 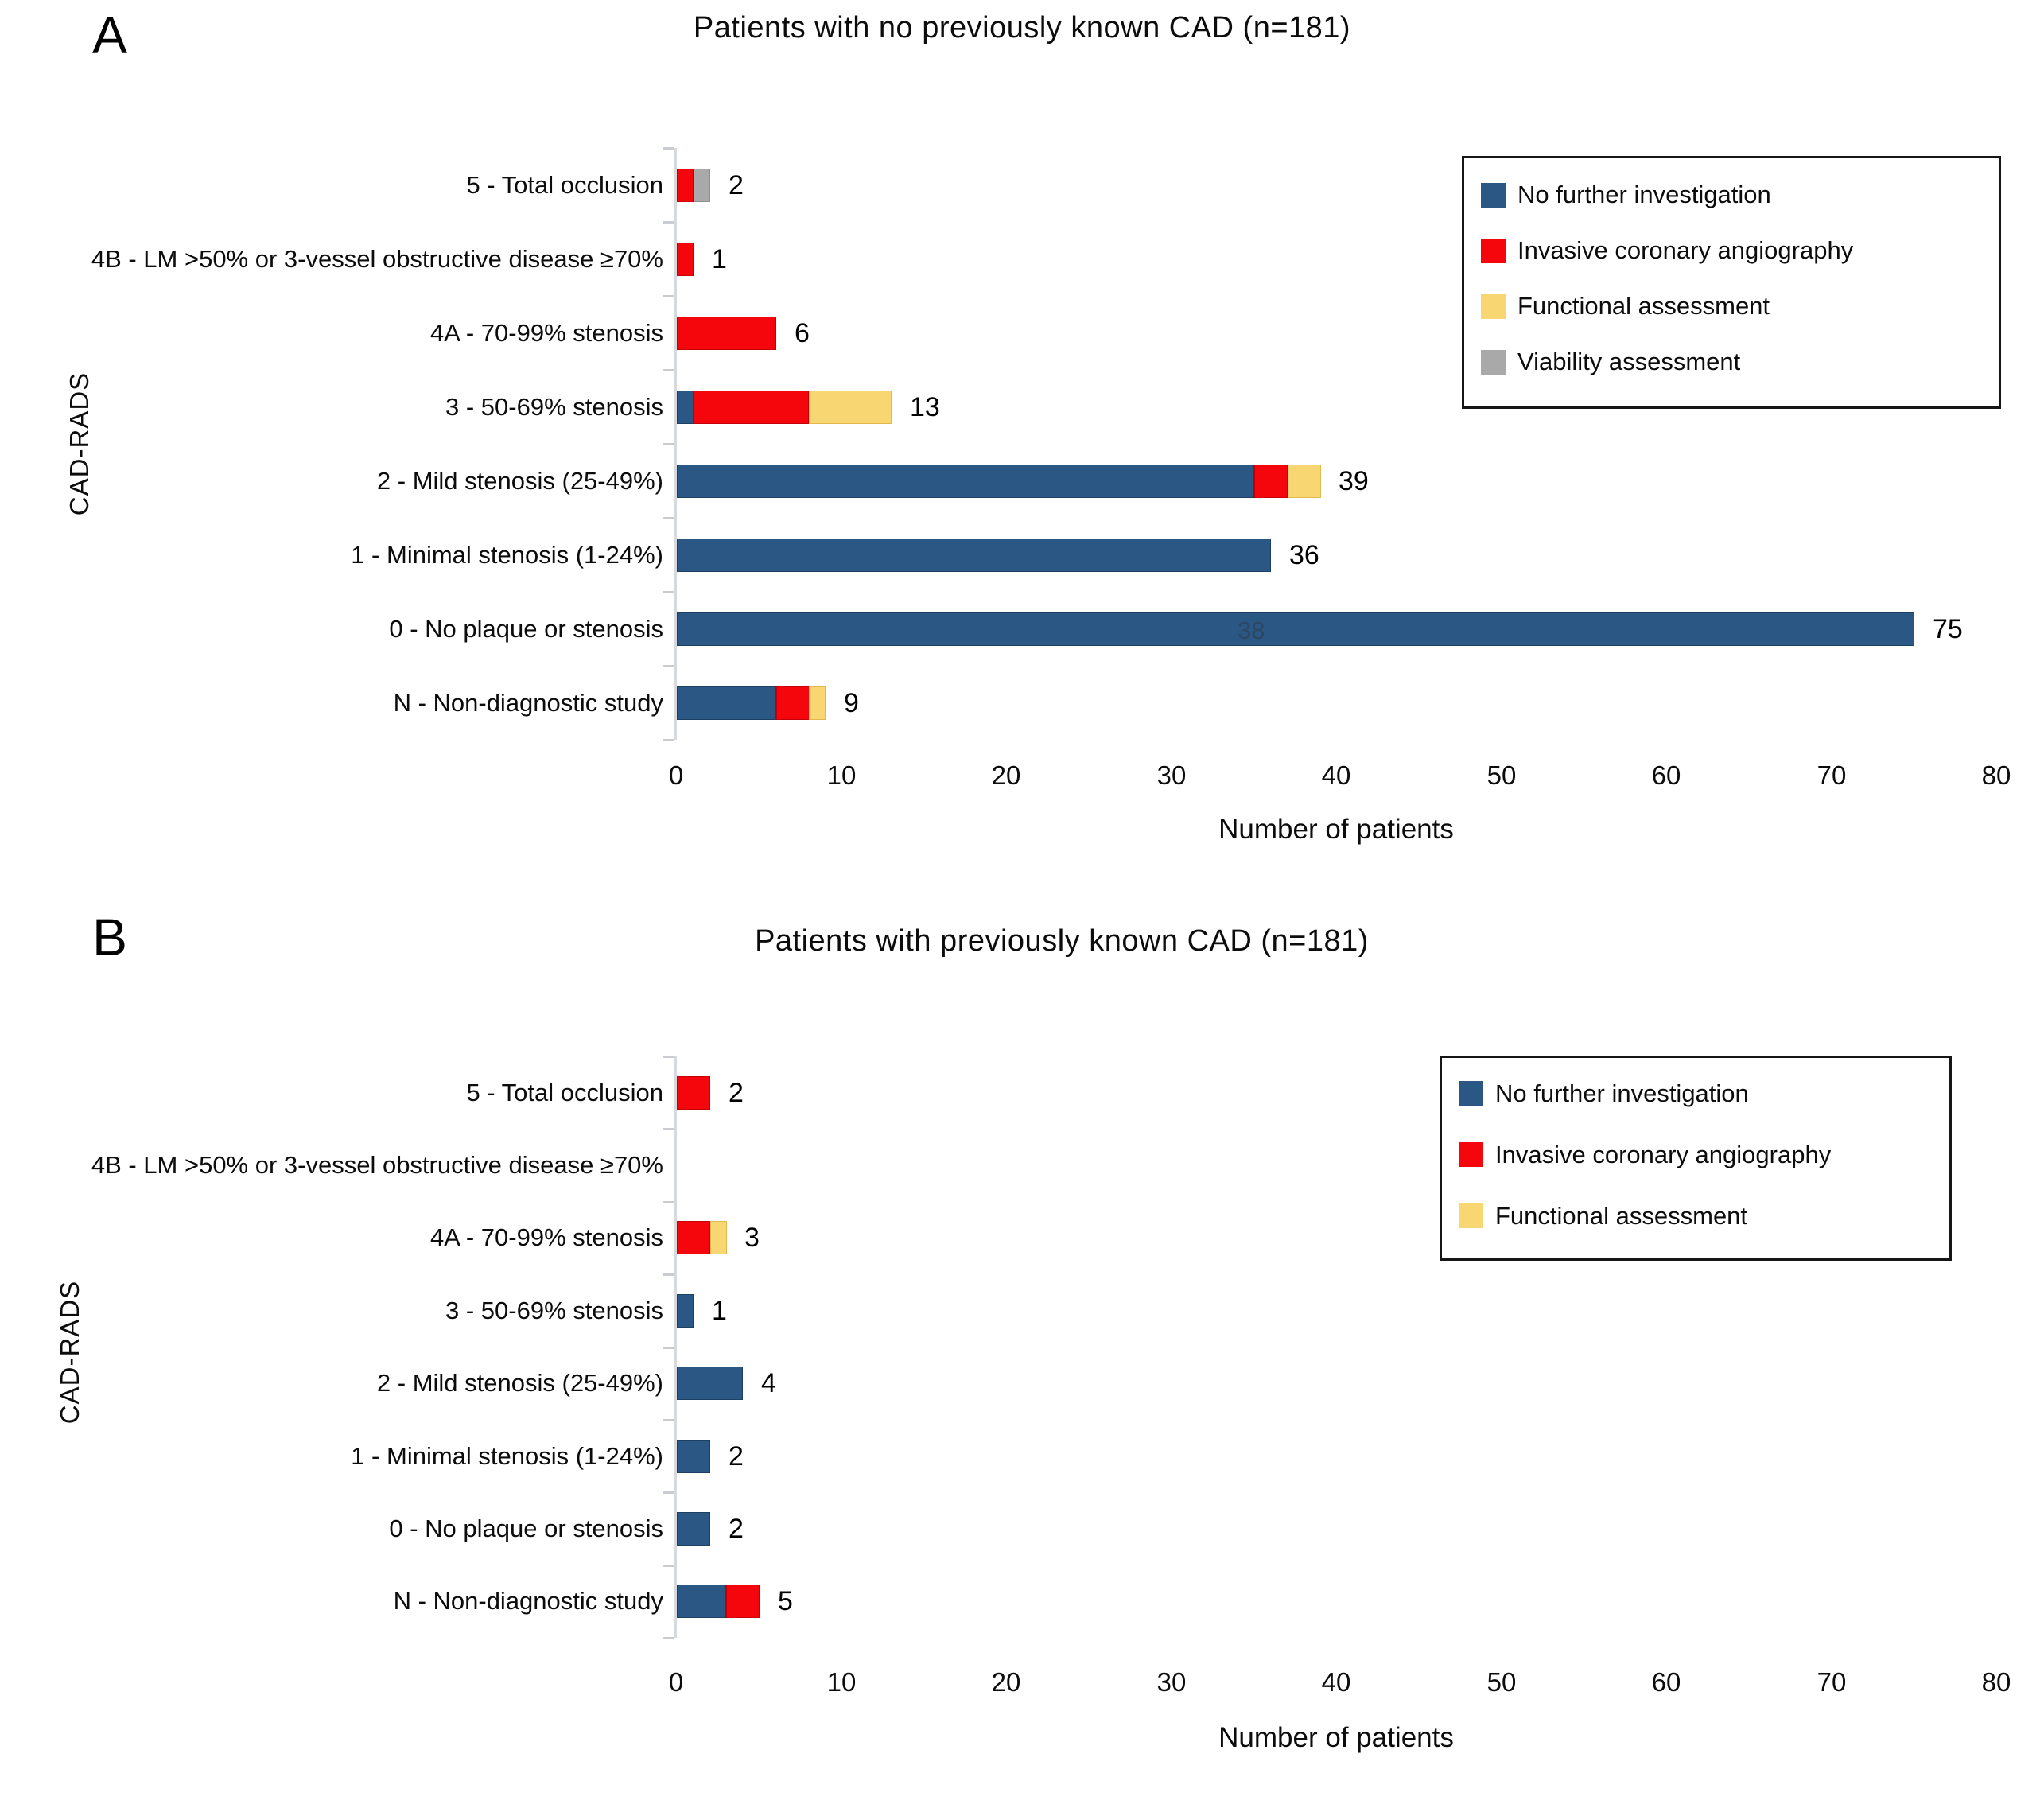 I want to click on panel-b-category-label: 5 - Total occlusion, so click(x=564, y=1092).